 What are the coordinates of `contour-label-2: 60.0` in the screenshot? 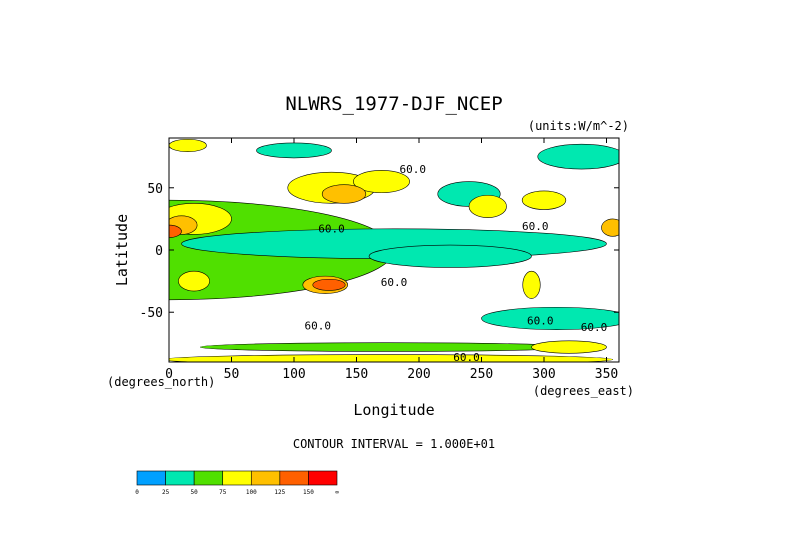 It's located at (394, 282).